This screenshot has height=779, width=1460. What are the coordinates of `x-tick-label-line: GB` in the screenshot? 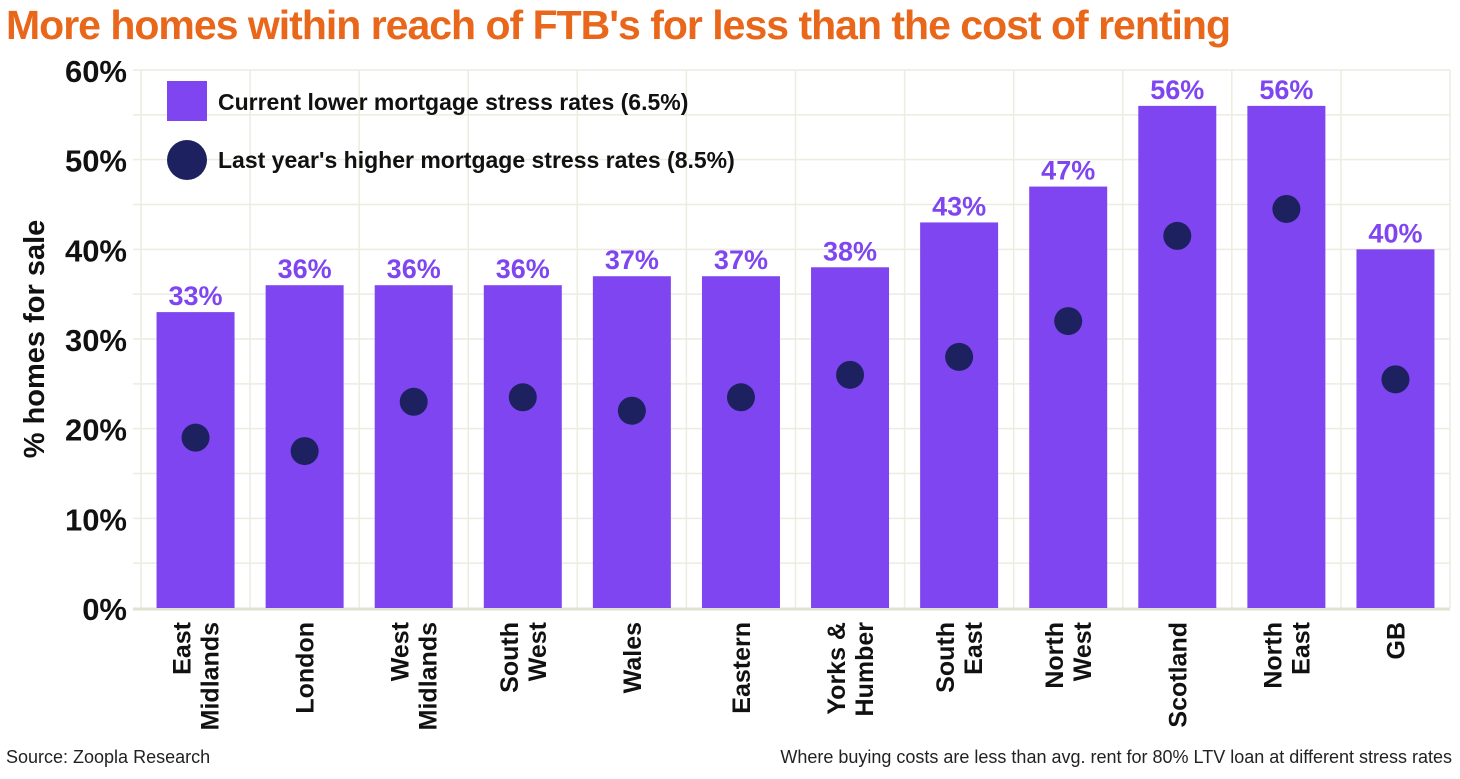 It's located at (1396, 641).